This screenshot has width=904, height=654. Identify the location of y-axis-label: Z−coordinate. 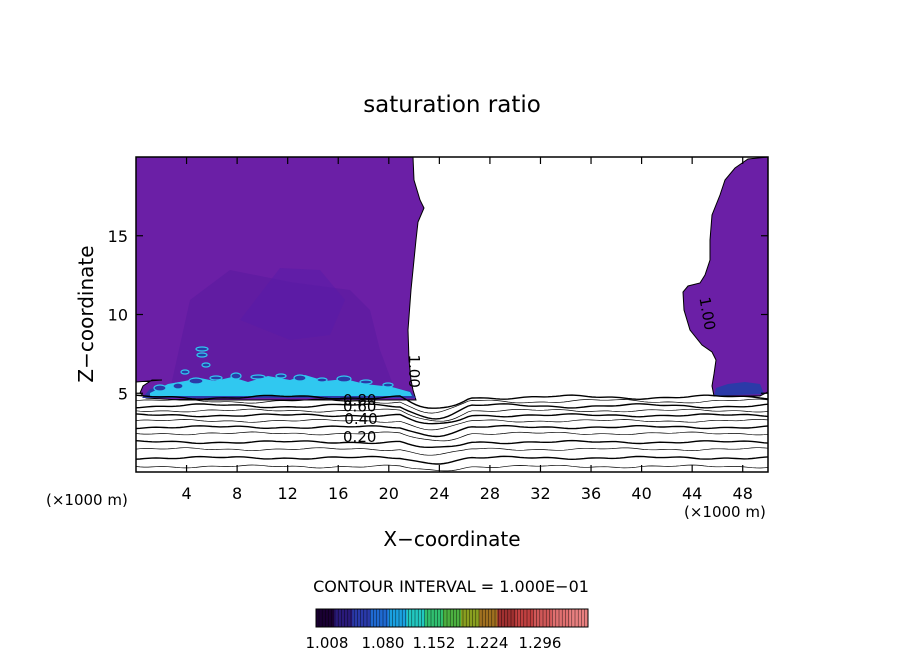
(86, 313).